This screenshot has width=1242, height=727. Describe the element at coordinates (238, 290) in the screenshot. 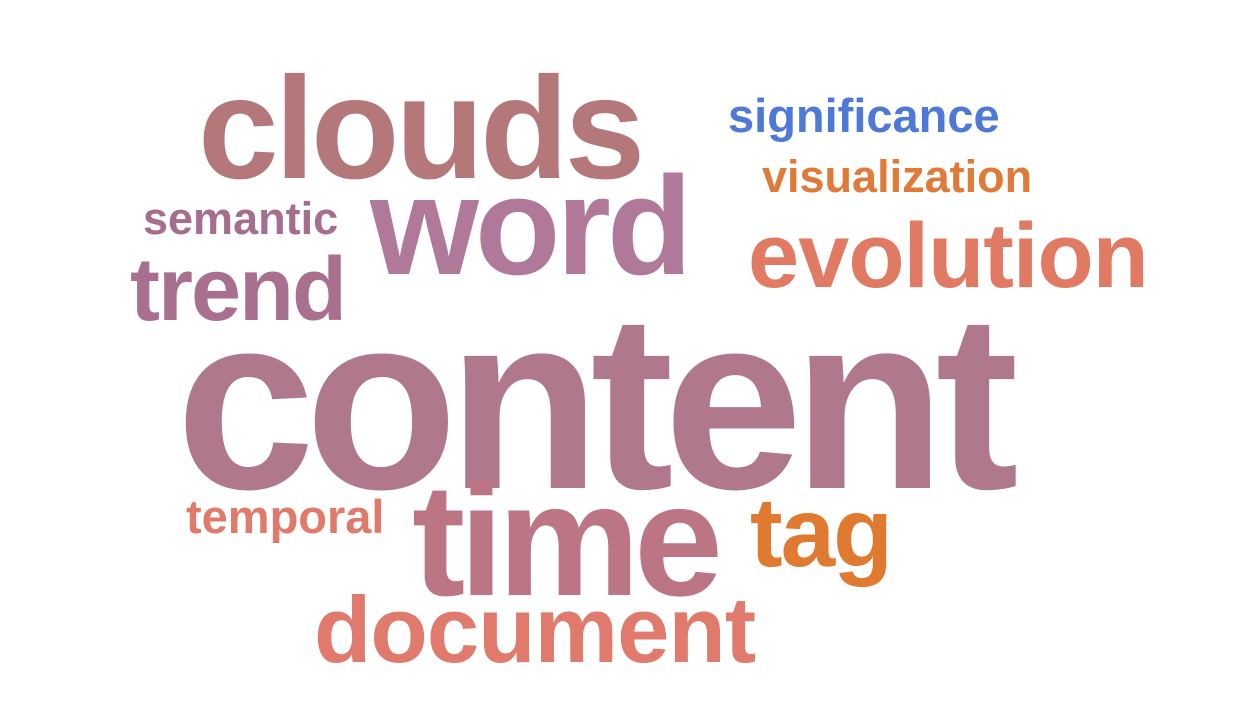

I see `word-trend: trend` at that location.